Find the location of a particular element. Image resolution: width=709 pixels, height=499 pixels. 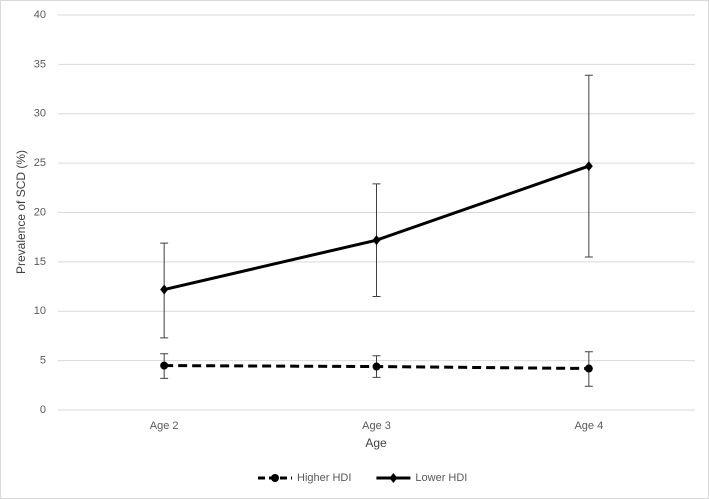

y-tick-label: 20 is located at coordinates (40, 212).